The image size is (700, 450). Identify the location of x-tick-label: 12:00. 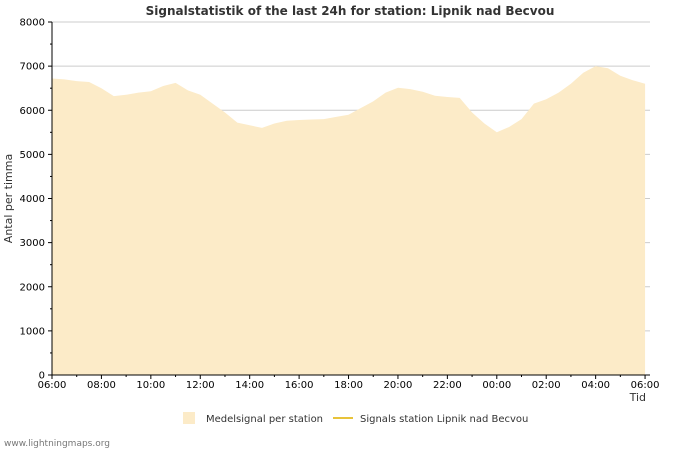
(200, 385).